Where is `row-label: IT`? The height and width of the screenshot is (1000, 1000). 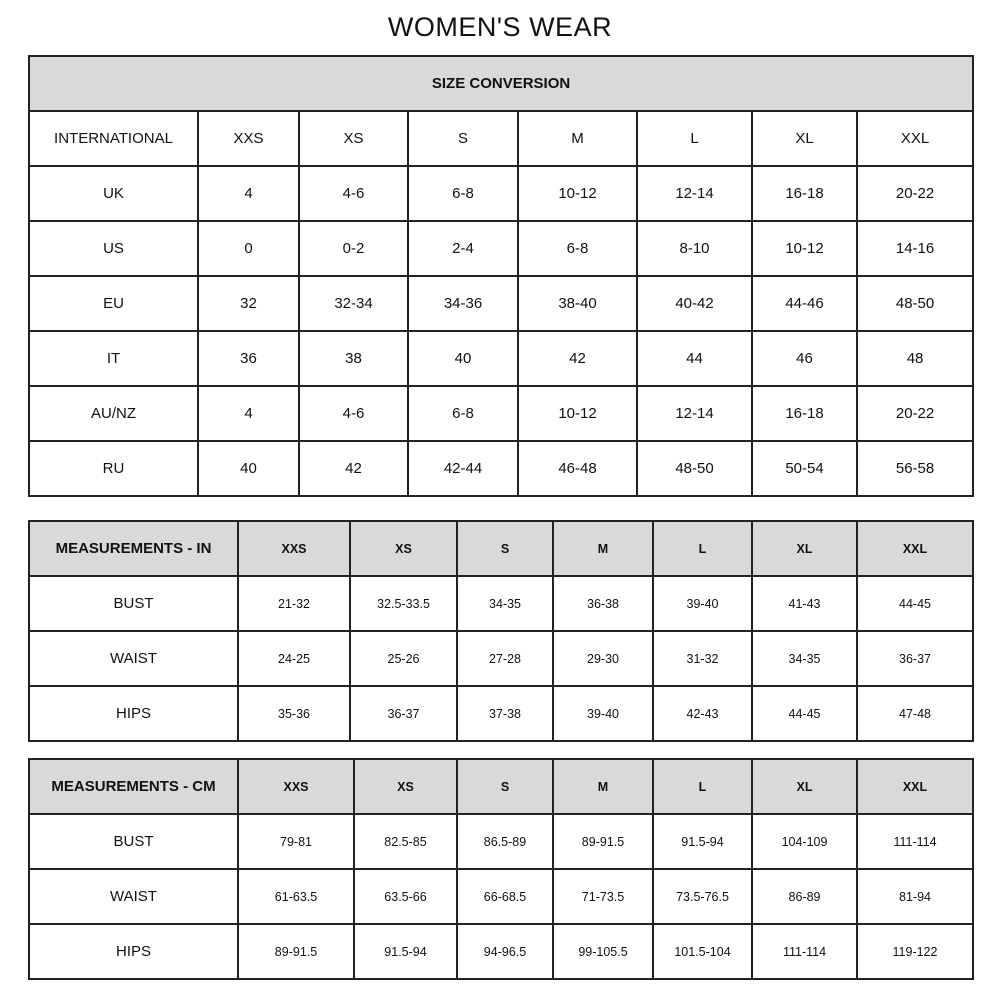 row-label: IT is located at coordinates (113, 358).